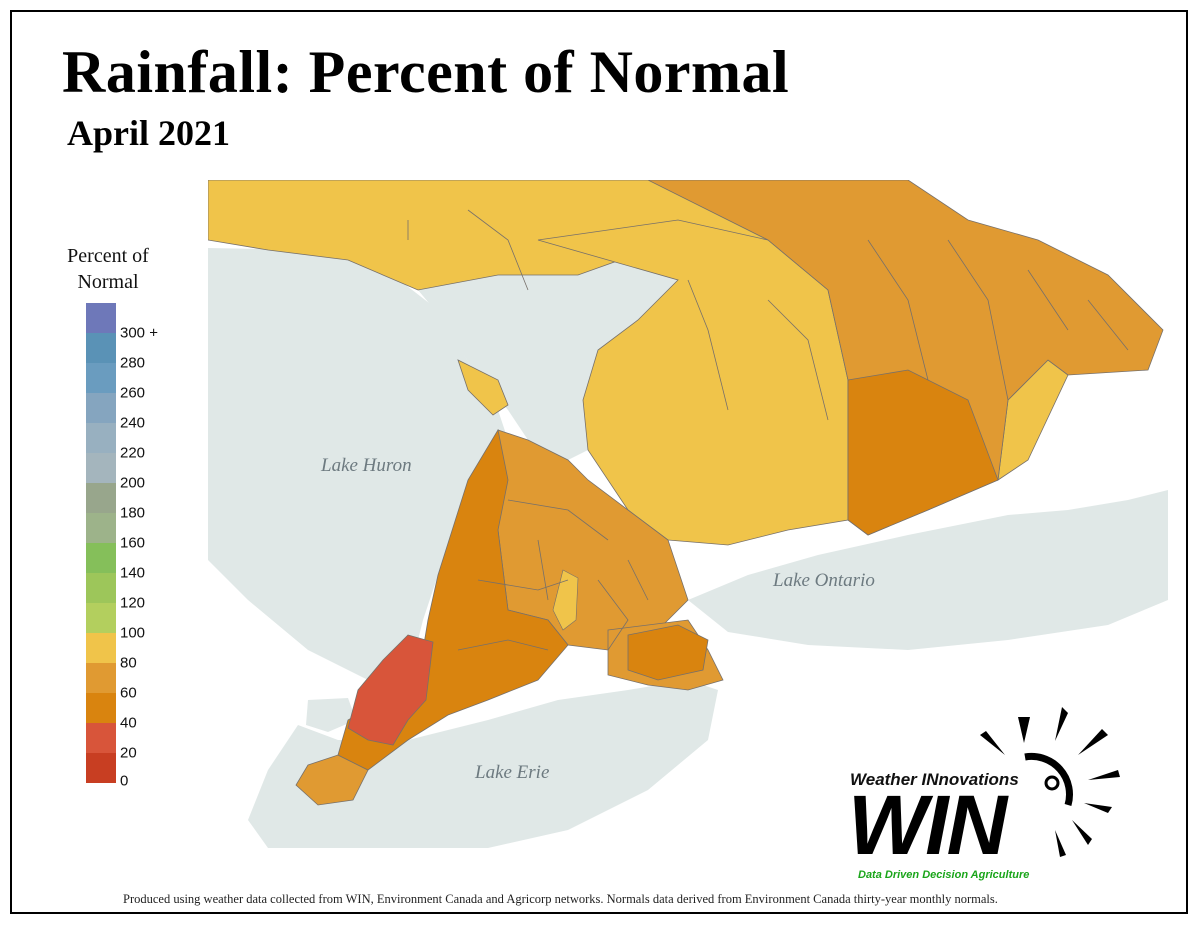  Describe the element at coordinates (133, 423) in the screenshot. I see `legend-label: 240` at that location.